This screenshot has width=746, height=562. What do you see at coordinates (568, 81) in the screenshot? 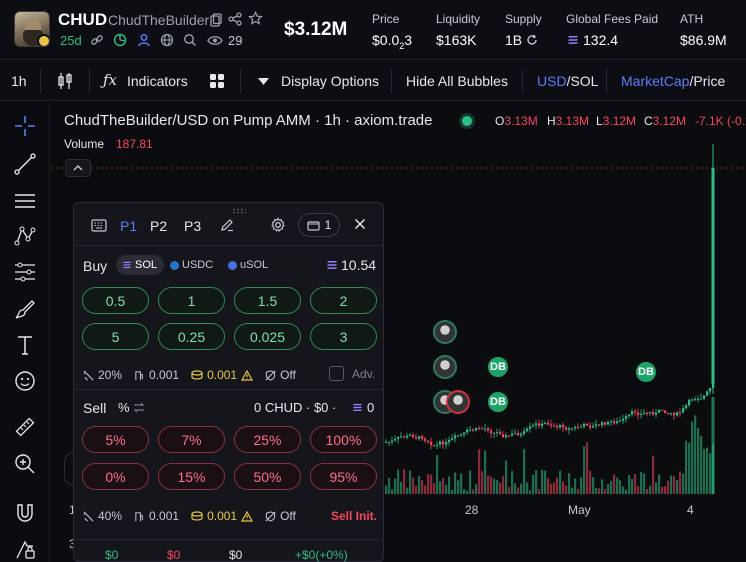
I see `pair-toggle: USD/SOL` at bounding box center [568, 81].